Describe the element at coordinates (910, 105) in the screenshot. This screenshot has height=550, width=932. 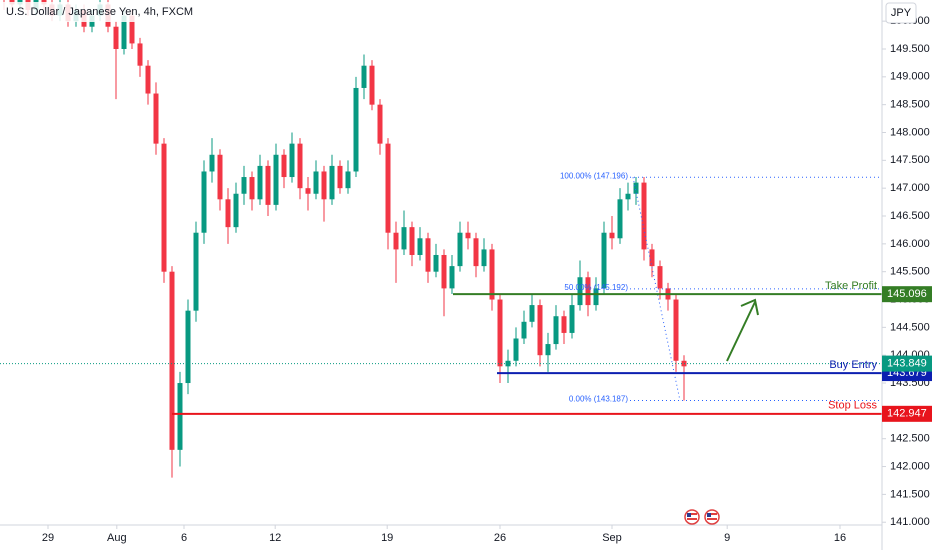
I see `y-tick-label: 148.500` at that location.